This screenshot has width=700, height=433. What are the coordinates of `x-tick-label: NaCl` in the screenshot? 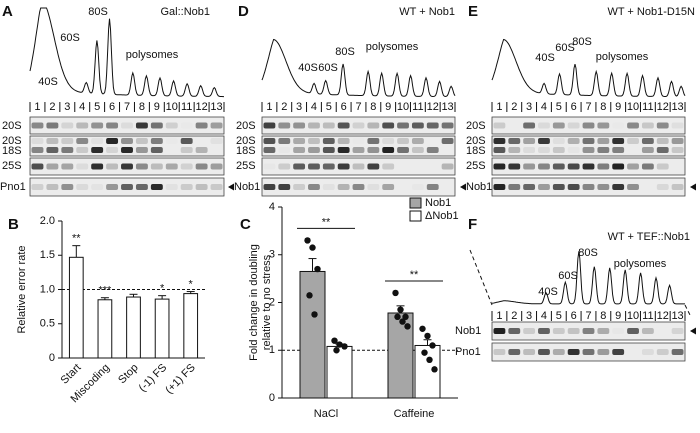 It's located at (326, 414).